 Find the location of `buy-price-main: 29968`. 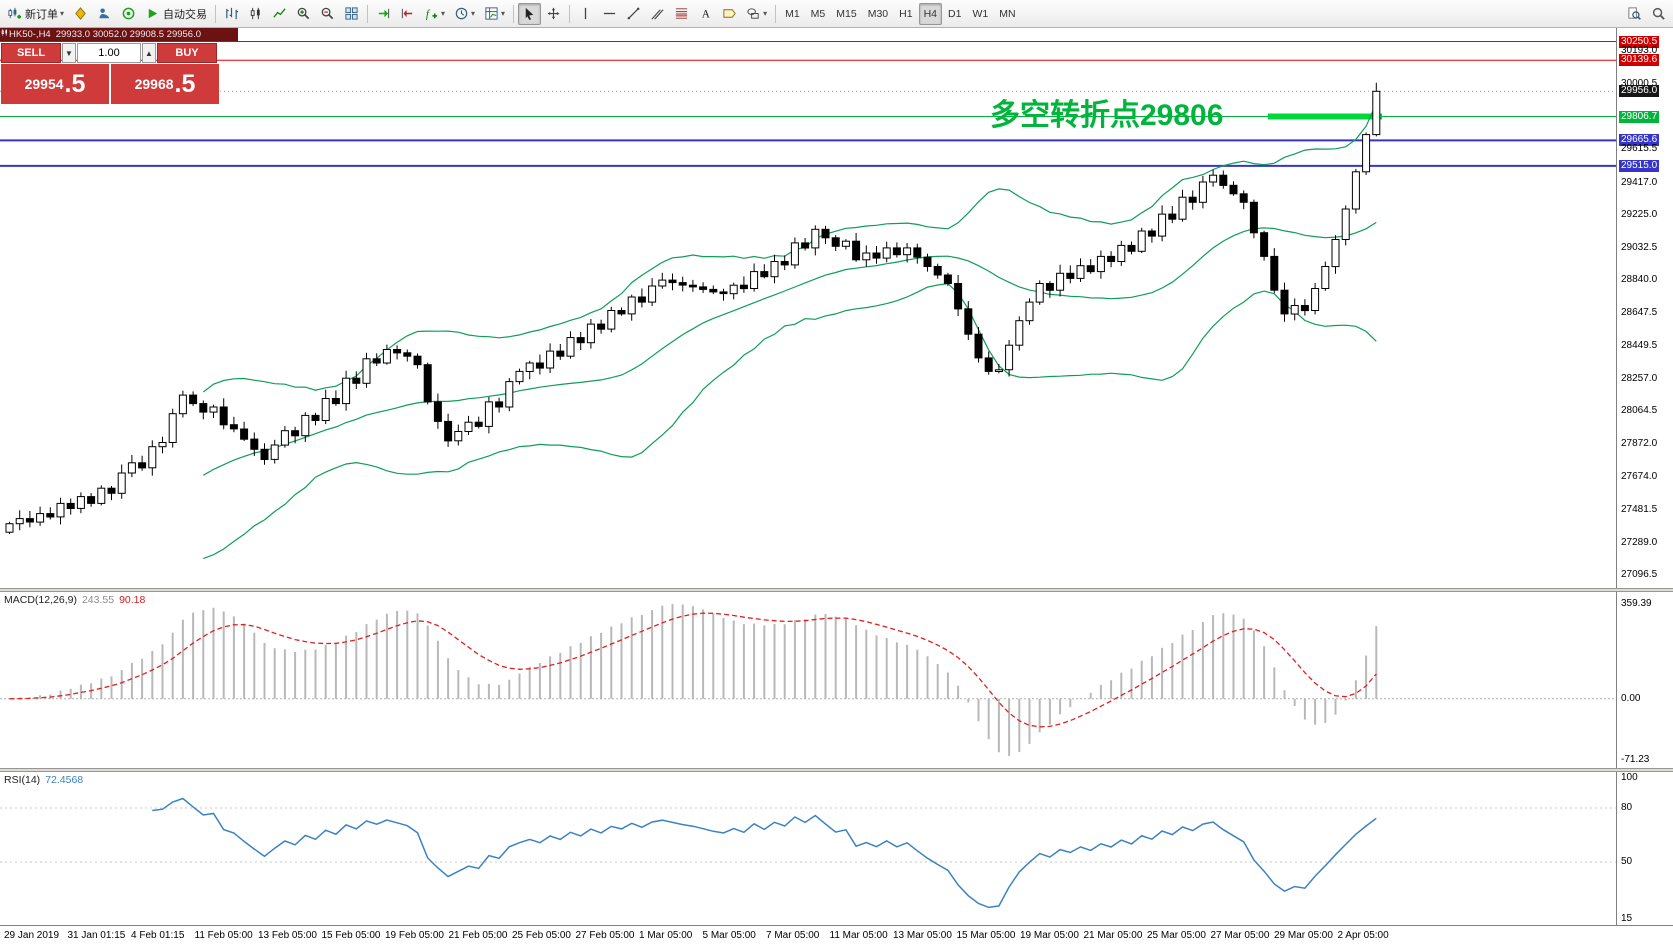

buy-price-main: 29968 is located at coordinates (154, 84).